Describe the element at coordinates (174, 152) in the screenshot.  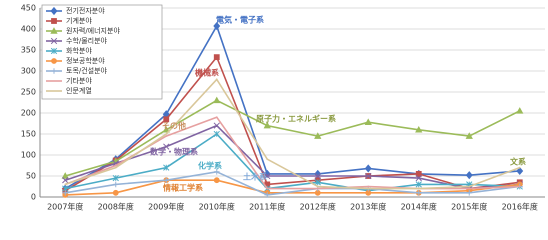
I see `annotation: 数学・物理系` at that location.